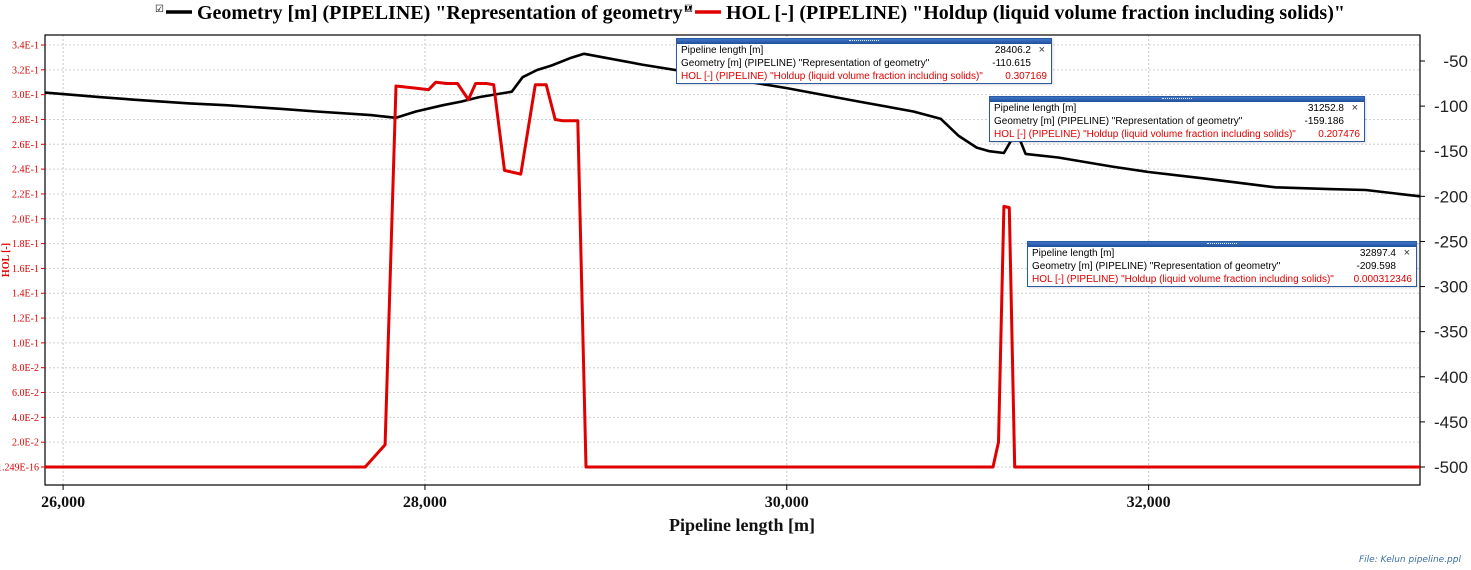  What do you see at coordinates (1169, 108) in the screenshot?
I see `tooltip-row-x: Pipeline length [m] 31252.8` at bounding box center [1169, 108].